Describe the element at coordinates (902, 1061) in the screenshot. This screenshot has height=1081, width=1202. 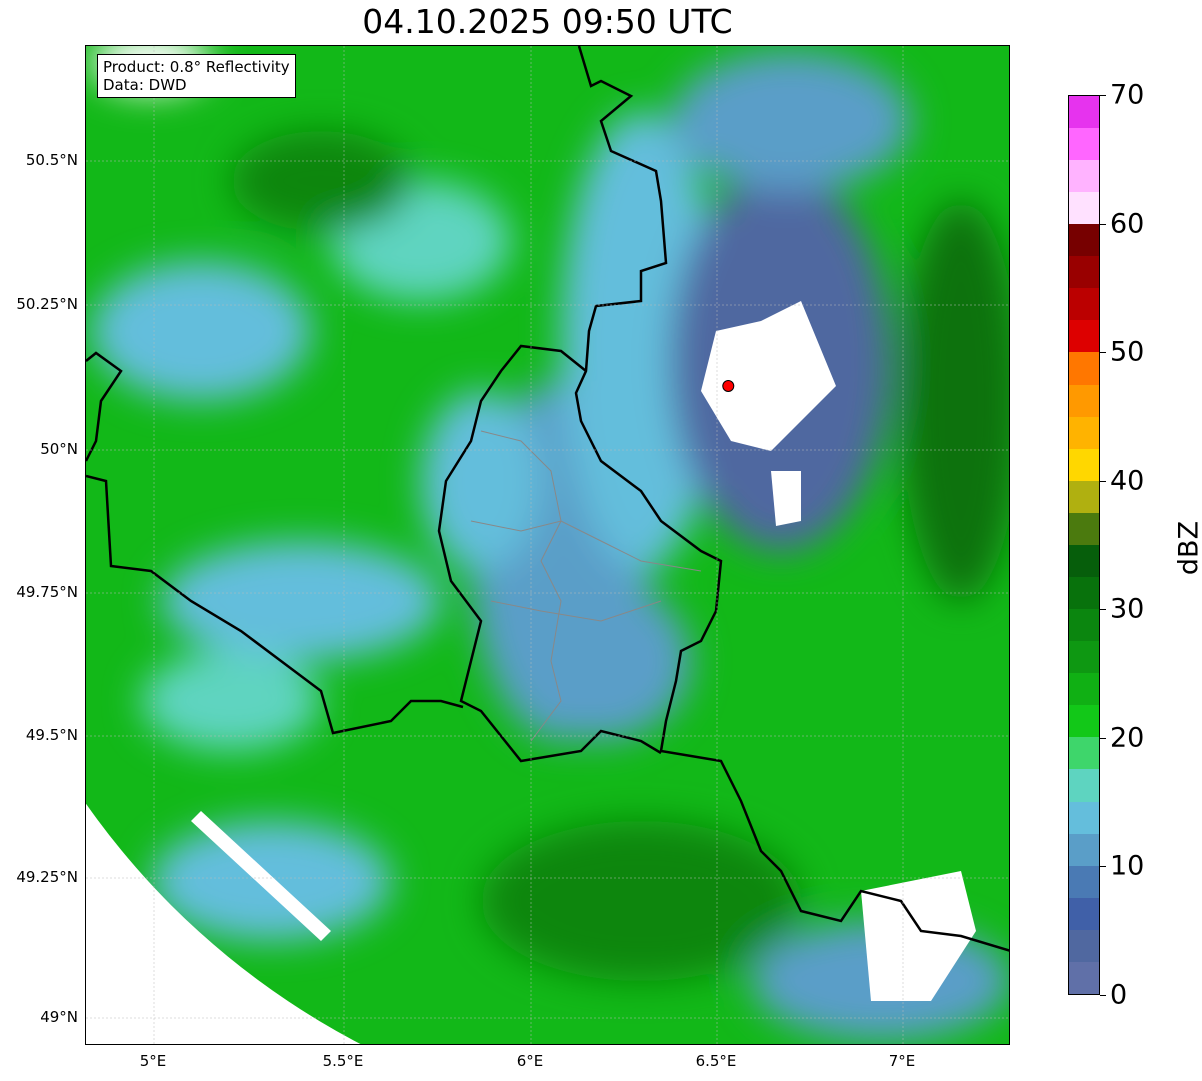
I see `lon-tick-label: 7°E` at that location.